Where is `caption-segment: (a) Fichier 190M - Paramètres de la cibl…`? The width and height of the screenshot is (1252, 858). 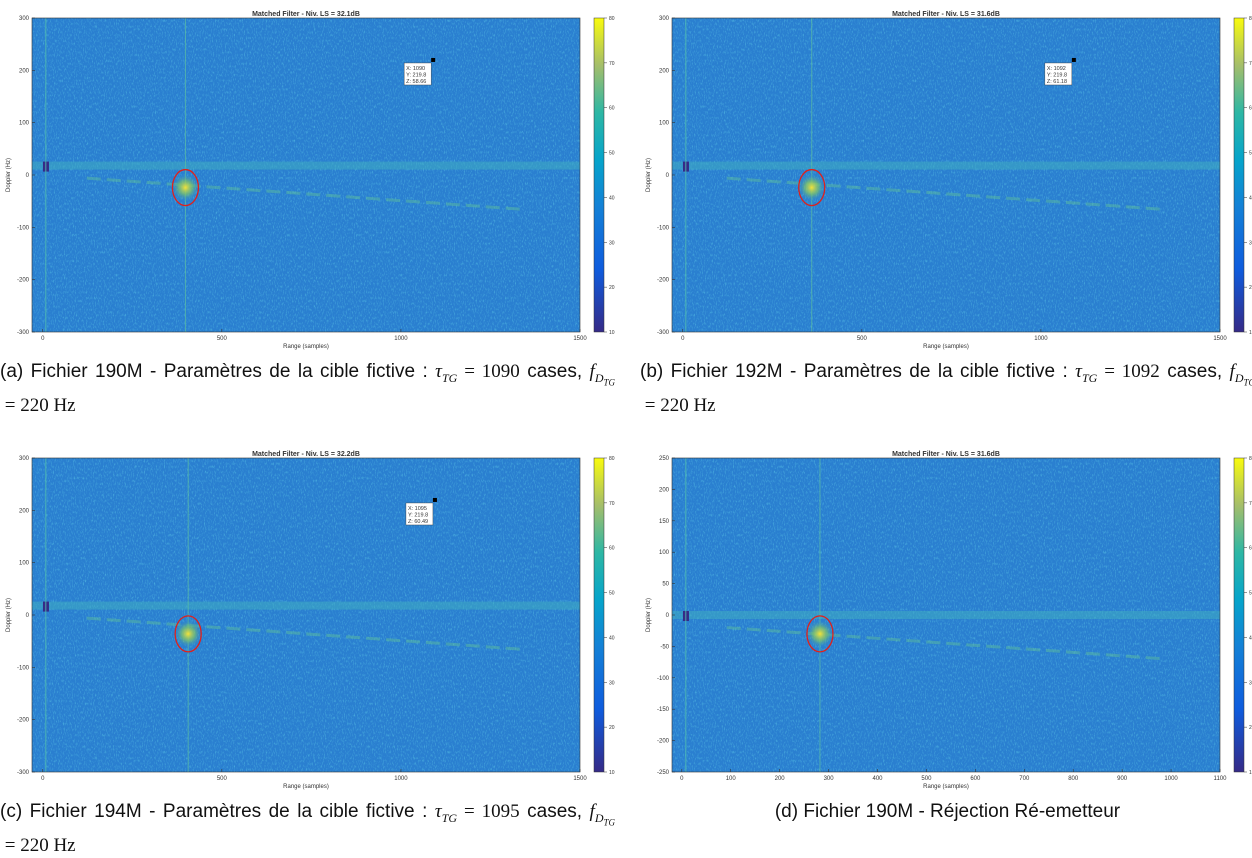 caption-segment: (a) Fichier 190M - Paramètres de la cibl… is located at coordinates (217, 371).